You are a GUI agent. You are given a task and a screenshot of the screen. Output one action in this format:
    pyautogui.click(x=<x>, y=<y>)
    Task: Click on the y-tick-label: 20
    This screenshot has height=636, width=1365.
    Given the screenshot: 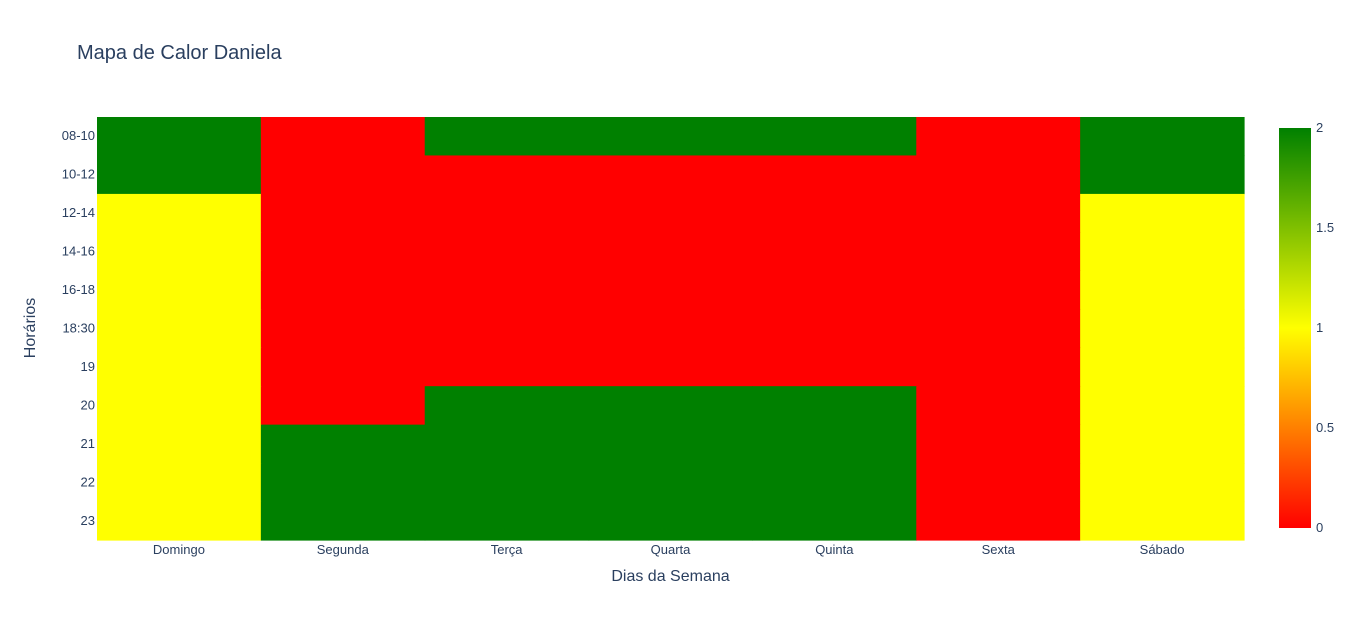 What is the action you would take?
    pyautogui.click(x=88, y=404)
    